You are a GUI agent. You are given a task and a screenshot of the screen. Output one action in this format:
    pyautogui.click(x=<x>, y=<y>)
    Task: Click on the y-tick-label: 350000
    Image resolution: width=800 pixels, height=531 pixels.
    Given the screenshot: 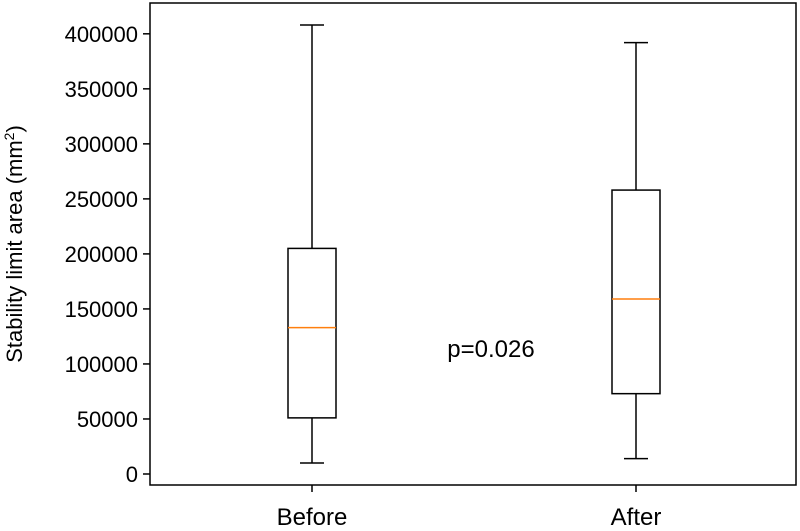 What is the action you would take?
    pyautogui.click(x=101, y=89)
    